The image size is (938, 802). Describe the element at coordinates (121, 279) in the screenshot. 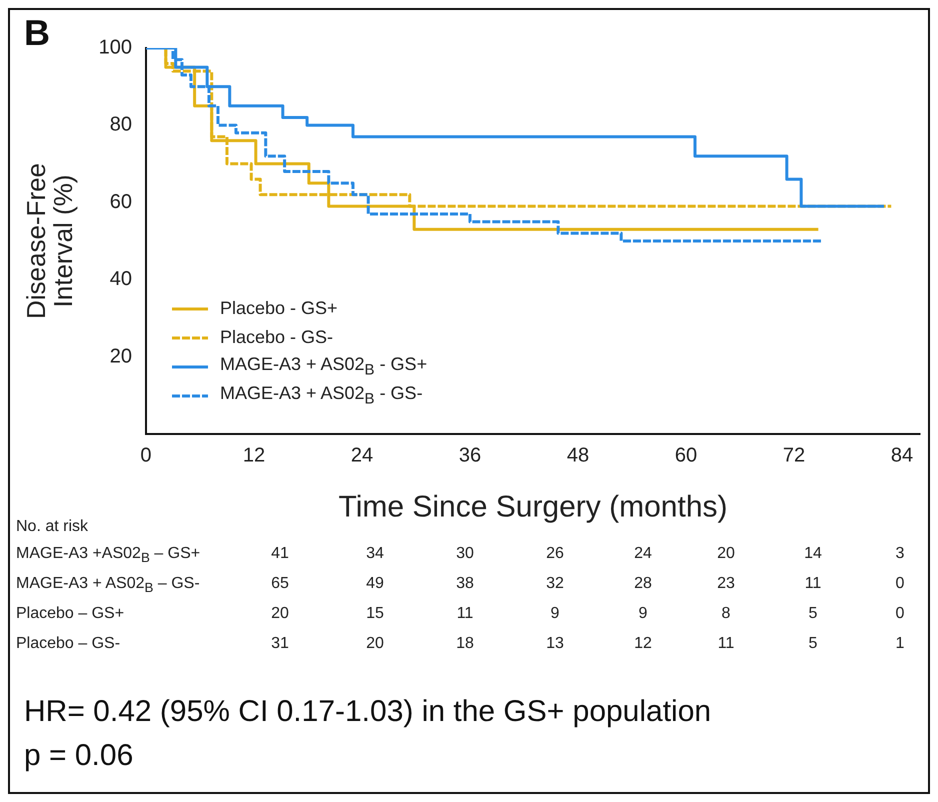

I see `y-tick-label: 40` at that location.